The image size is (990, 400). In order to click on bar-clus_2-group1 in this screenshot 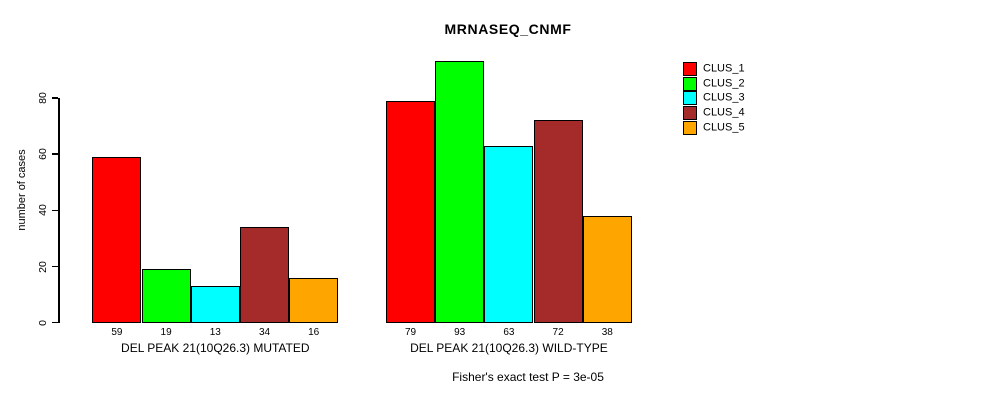, I will do `click(166, 296)`.